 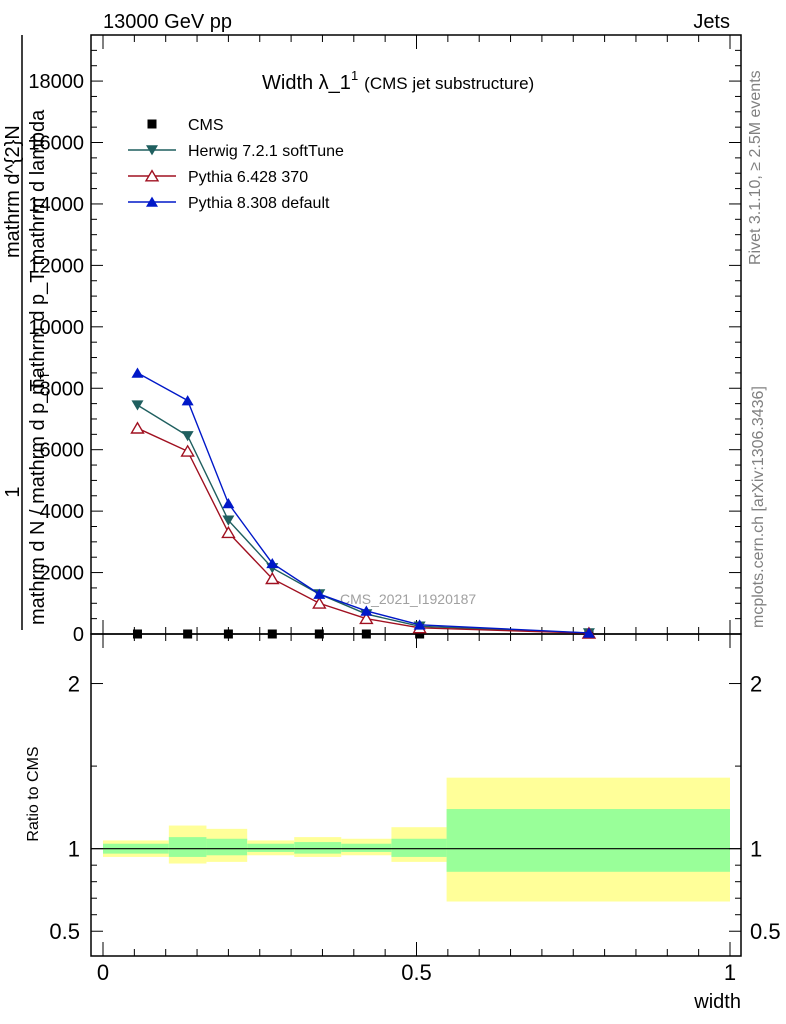 What do you see at coordinates (711, 22) in the screenshot?
I see `header-right: Jets` at bounding box center [711, 22].